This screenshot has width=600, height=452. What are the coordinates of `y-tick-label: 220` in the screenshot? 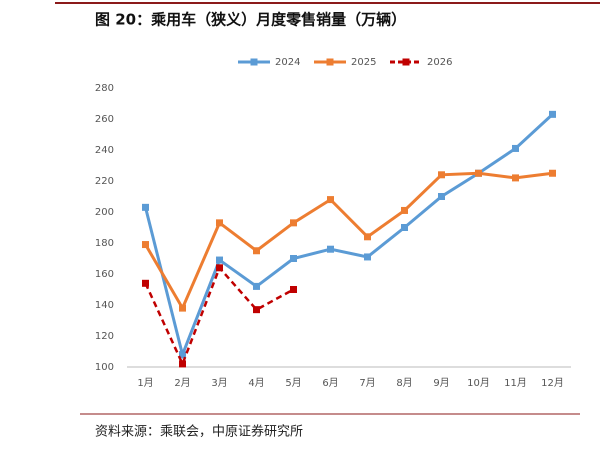 It's located at (104, 181).